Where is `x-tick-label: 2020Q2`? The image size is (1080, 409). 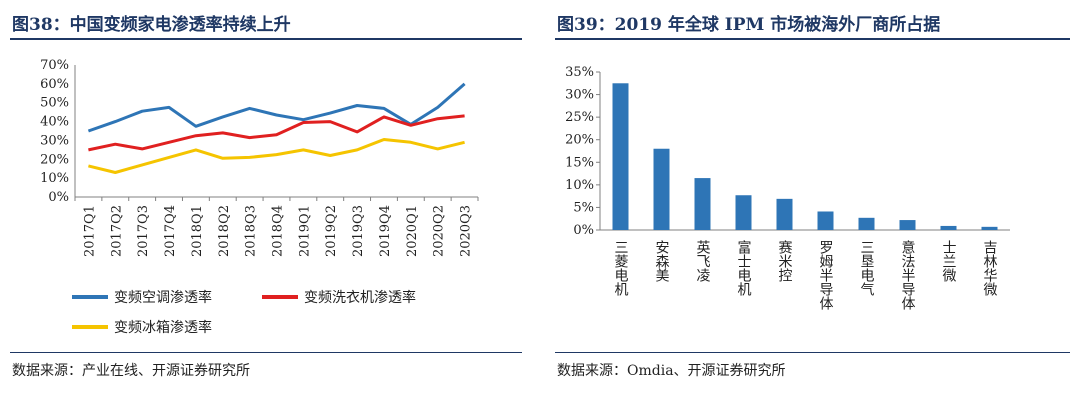 x-tick-label: 2020Q2 is located at coordinates (439, 231).